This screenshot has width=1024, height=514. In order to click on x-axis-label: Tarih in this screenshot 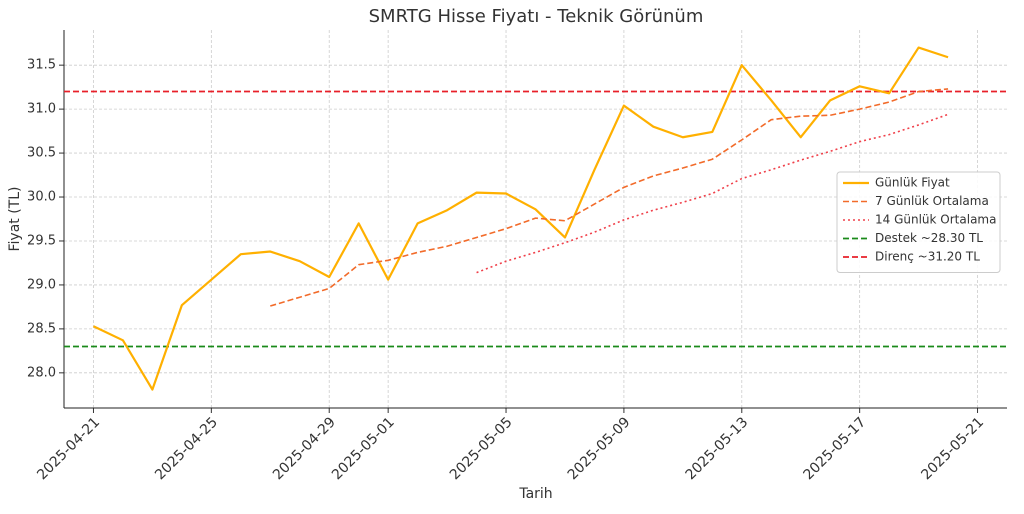, I will do `click(535, 494)`.